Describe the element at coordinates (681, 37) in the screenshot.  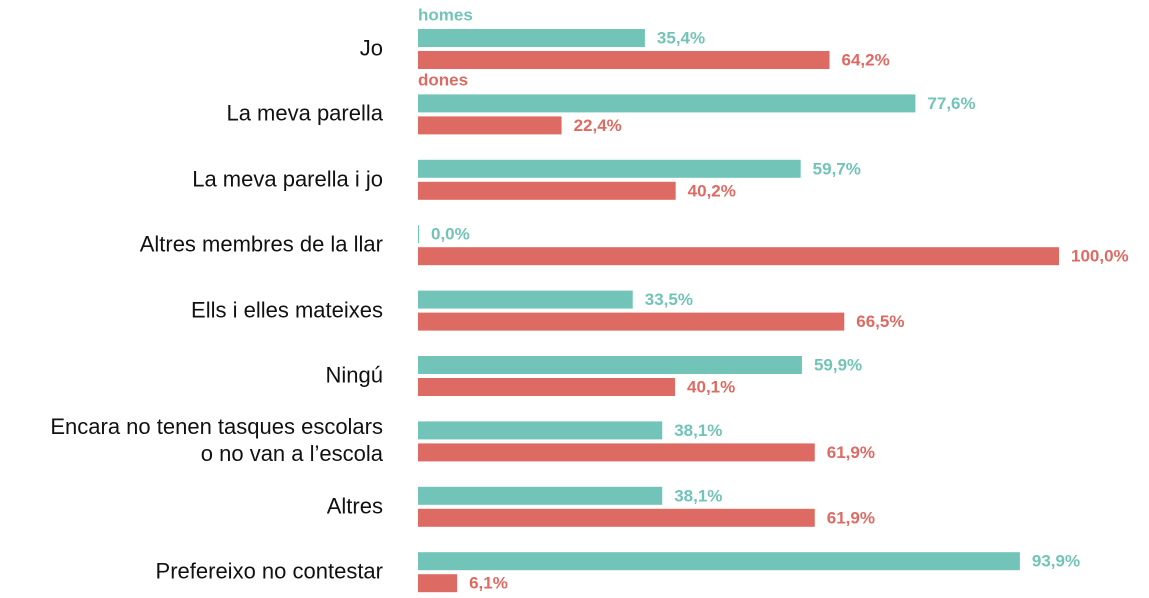
I see `value-label: 35,4%` at that location.